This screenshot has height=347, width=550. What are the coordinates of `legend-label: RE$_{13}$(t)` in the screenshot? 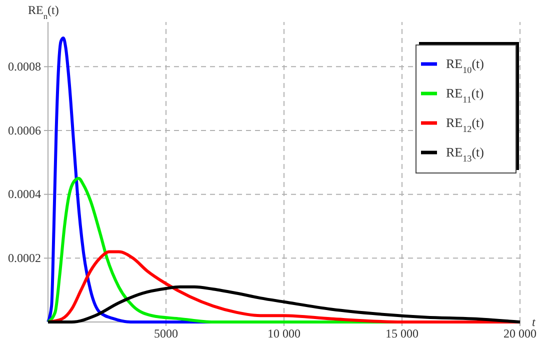 It's located at (465, 154).